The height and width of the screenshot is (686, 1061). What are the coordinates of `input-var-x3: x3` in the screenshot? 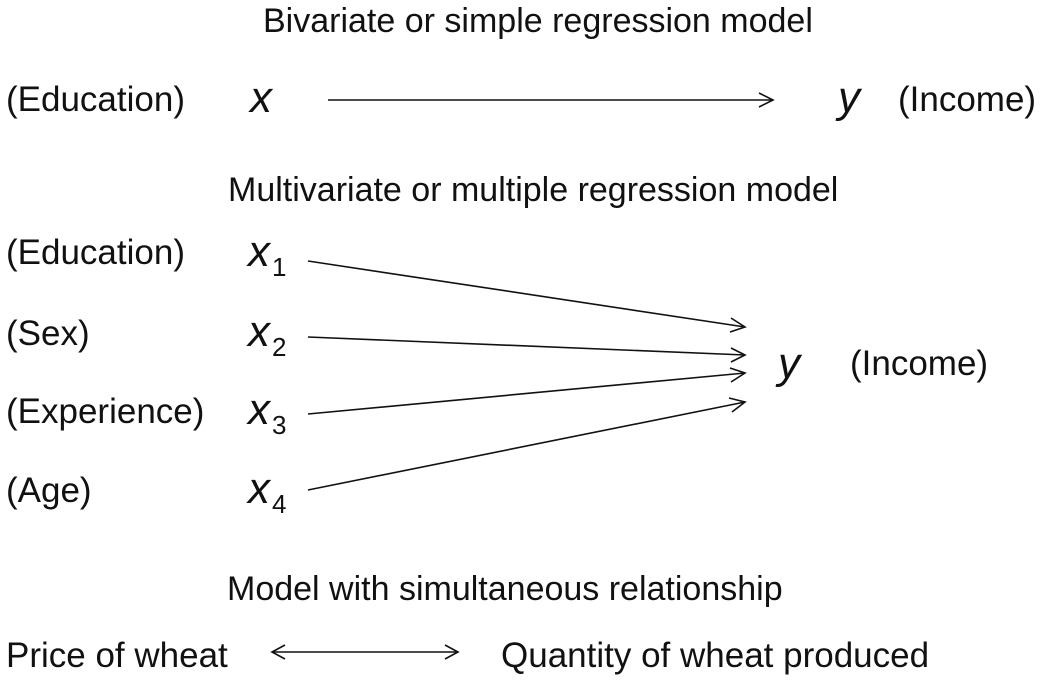 It's located at (267, 412).